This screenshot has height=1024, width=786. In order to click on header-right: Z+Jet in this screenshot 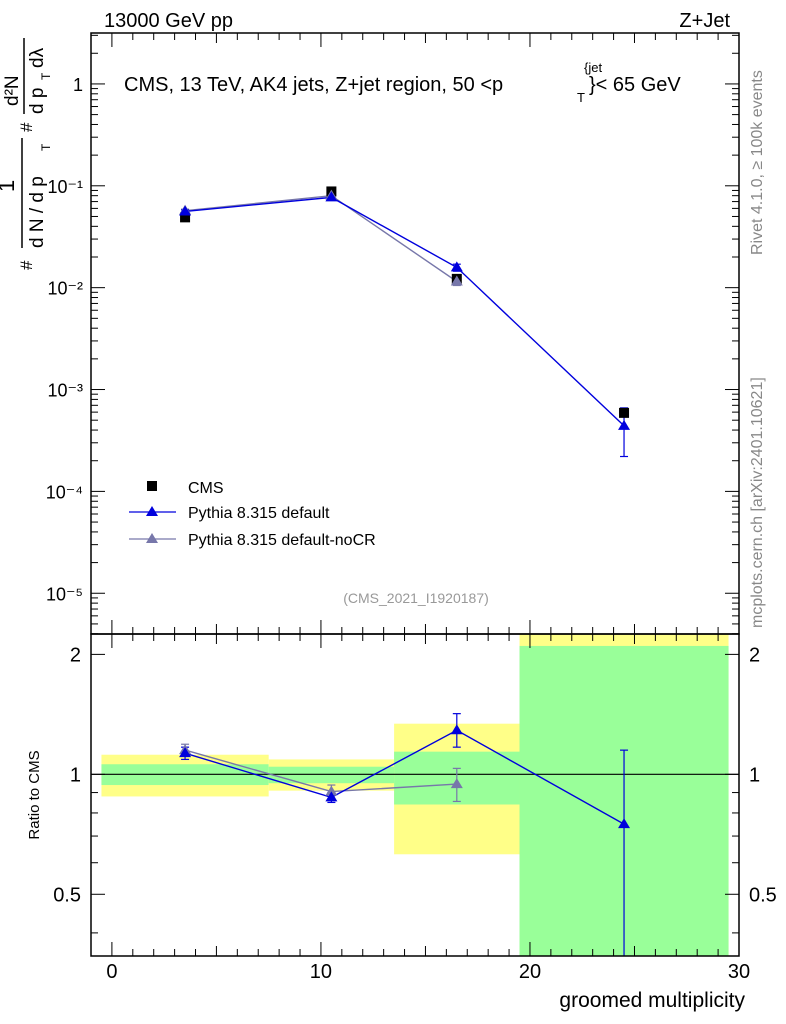, I will do `click(704, 21)`.